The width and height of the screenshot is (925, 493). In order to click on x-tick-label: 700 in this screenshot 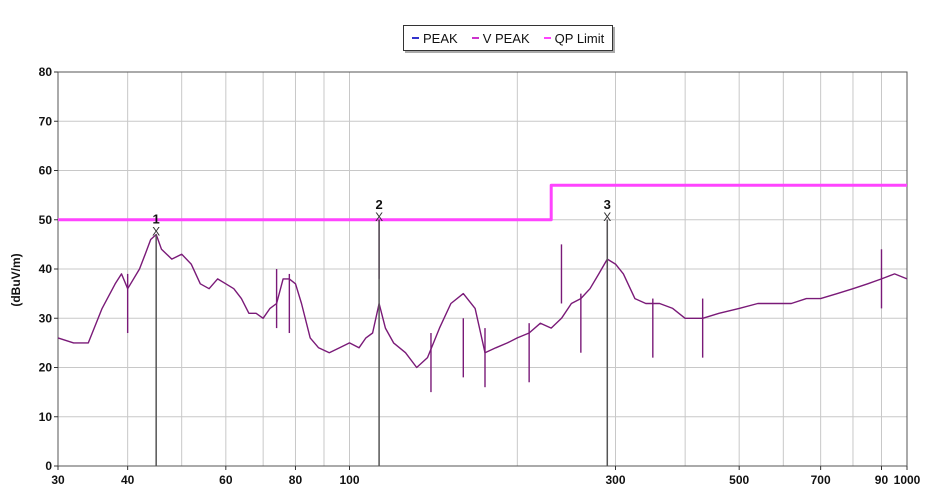, I will do `click(821, 480)`.